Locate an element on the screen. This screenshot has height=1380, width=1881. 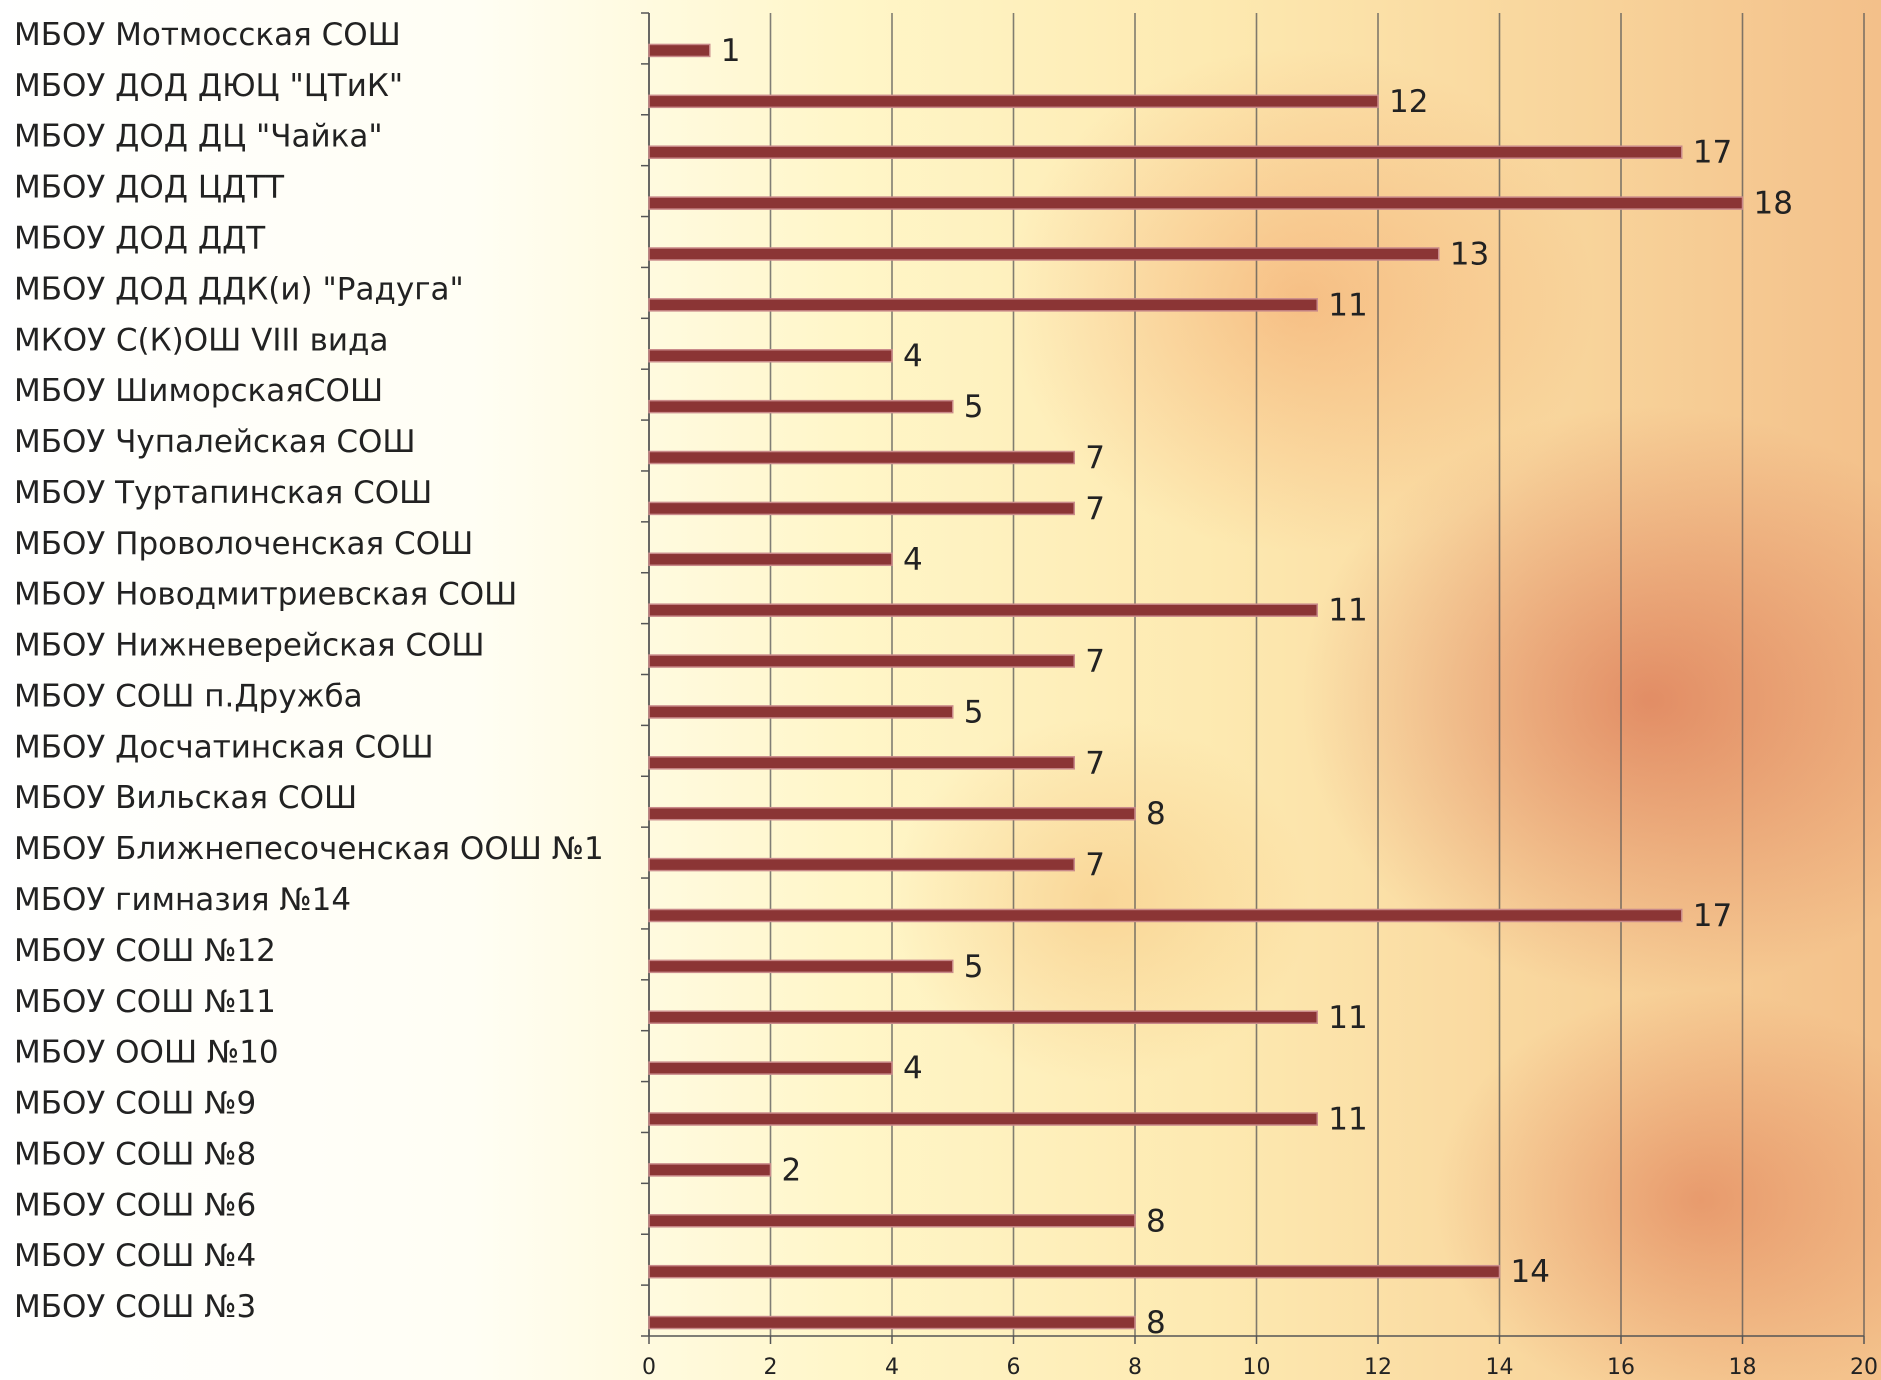
x-tick-label: 20 is located at coordinates (1864, 1367).